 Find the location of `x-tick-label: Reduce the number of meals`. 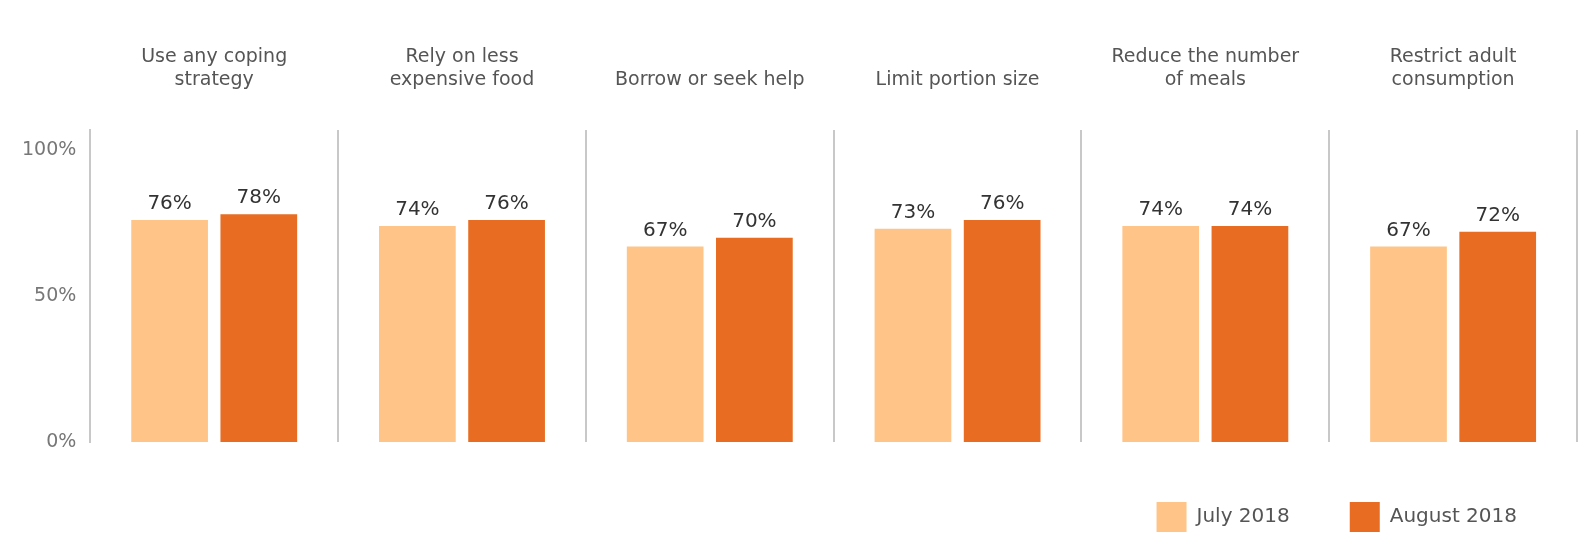

x-tick-label: Reduce the number of meals is located at coordinates (1205, 67).